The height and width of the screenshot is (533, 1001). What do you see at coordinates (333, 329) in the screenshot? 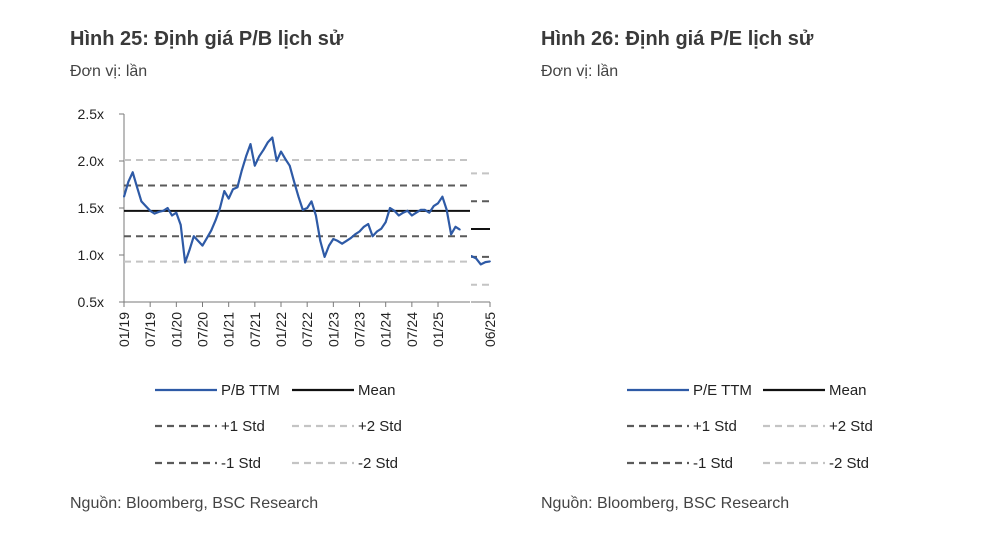
I see `x-tick-label: 01/23` at bounding box center [333, 329].